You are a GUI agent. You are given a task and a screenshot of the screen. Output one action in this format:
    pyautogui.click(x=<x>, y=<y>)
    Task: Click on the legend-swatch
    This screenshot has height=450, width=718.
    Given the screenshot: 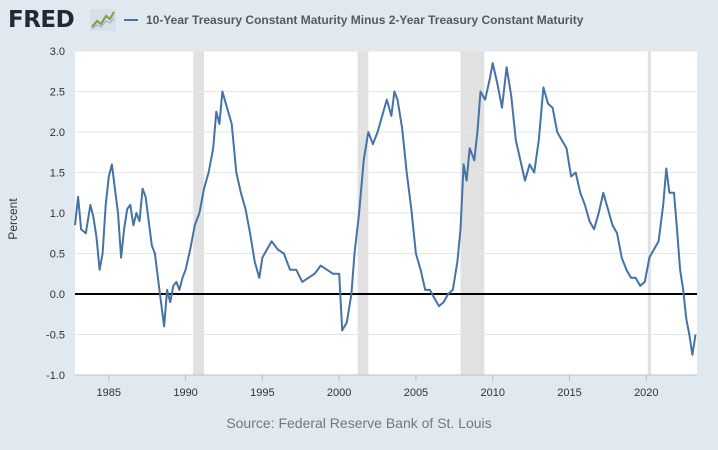 What is the action you would take?
    pyautogui.click(x=131, y=20)
    